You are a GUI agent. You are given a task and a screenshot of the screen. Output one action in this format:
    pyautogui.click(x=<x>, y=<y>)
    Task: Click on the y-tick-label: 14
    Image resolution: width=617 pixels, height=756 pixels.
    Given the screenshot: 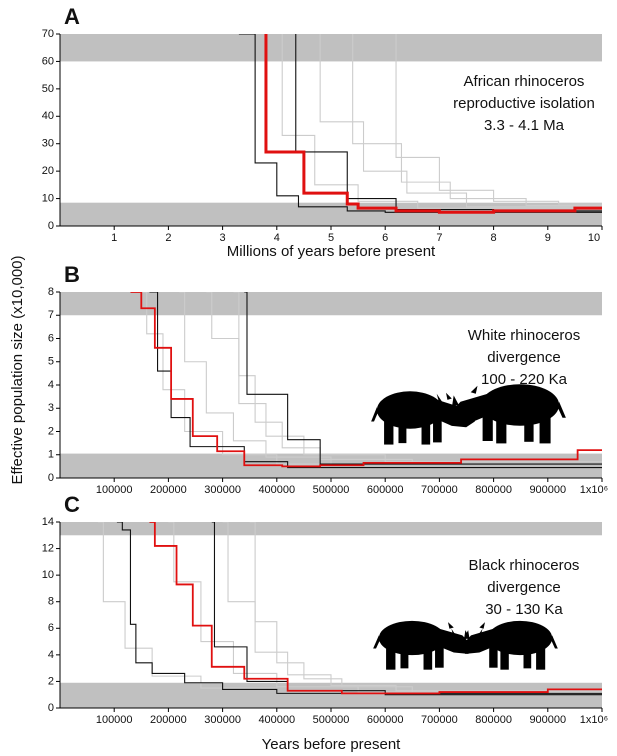 What is the action you would take?
    pyautogui.click(x=48, y=522)
    